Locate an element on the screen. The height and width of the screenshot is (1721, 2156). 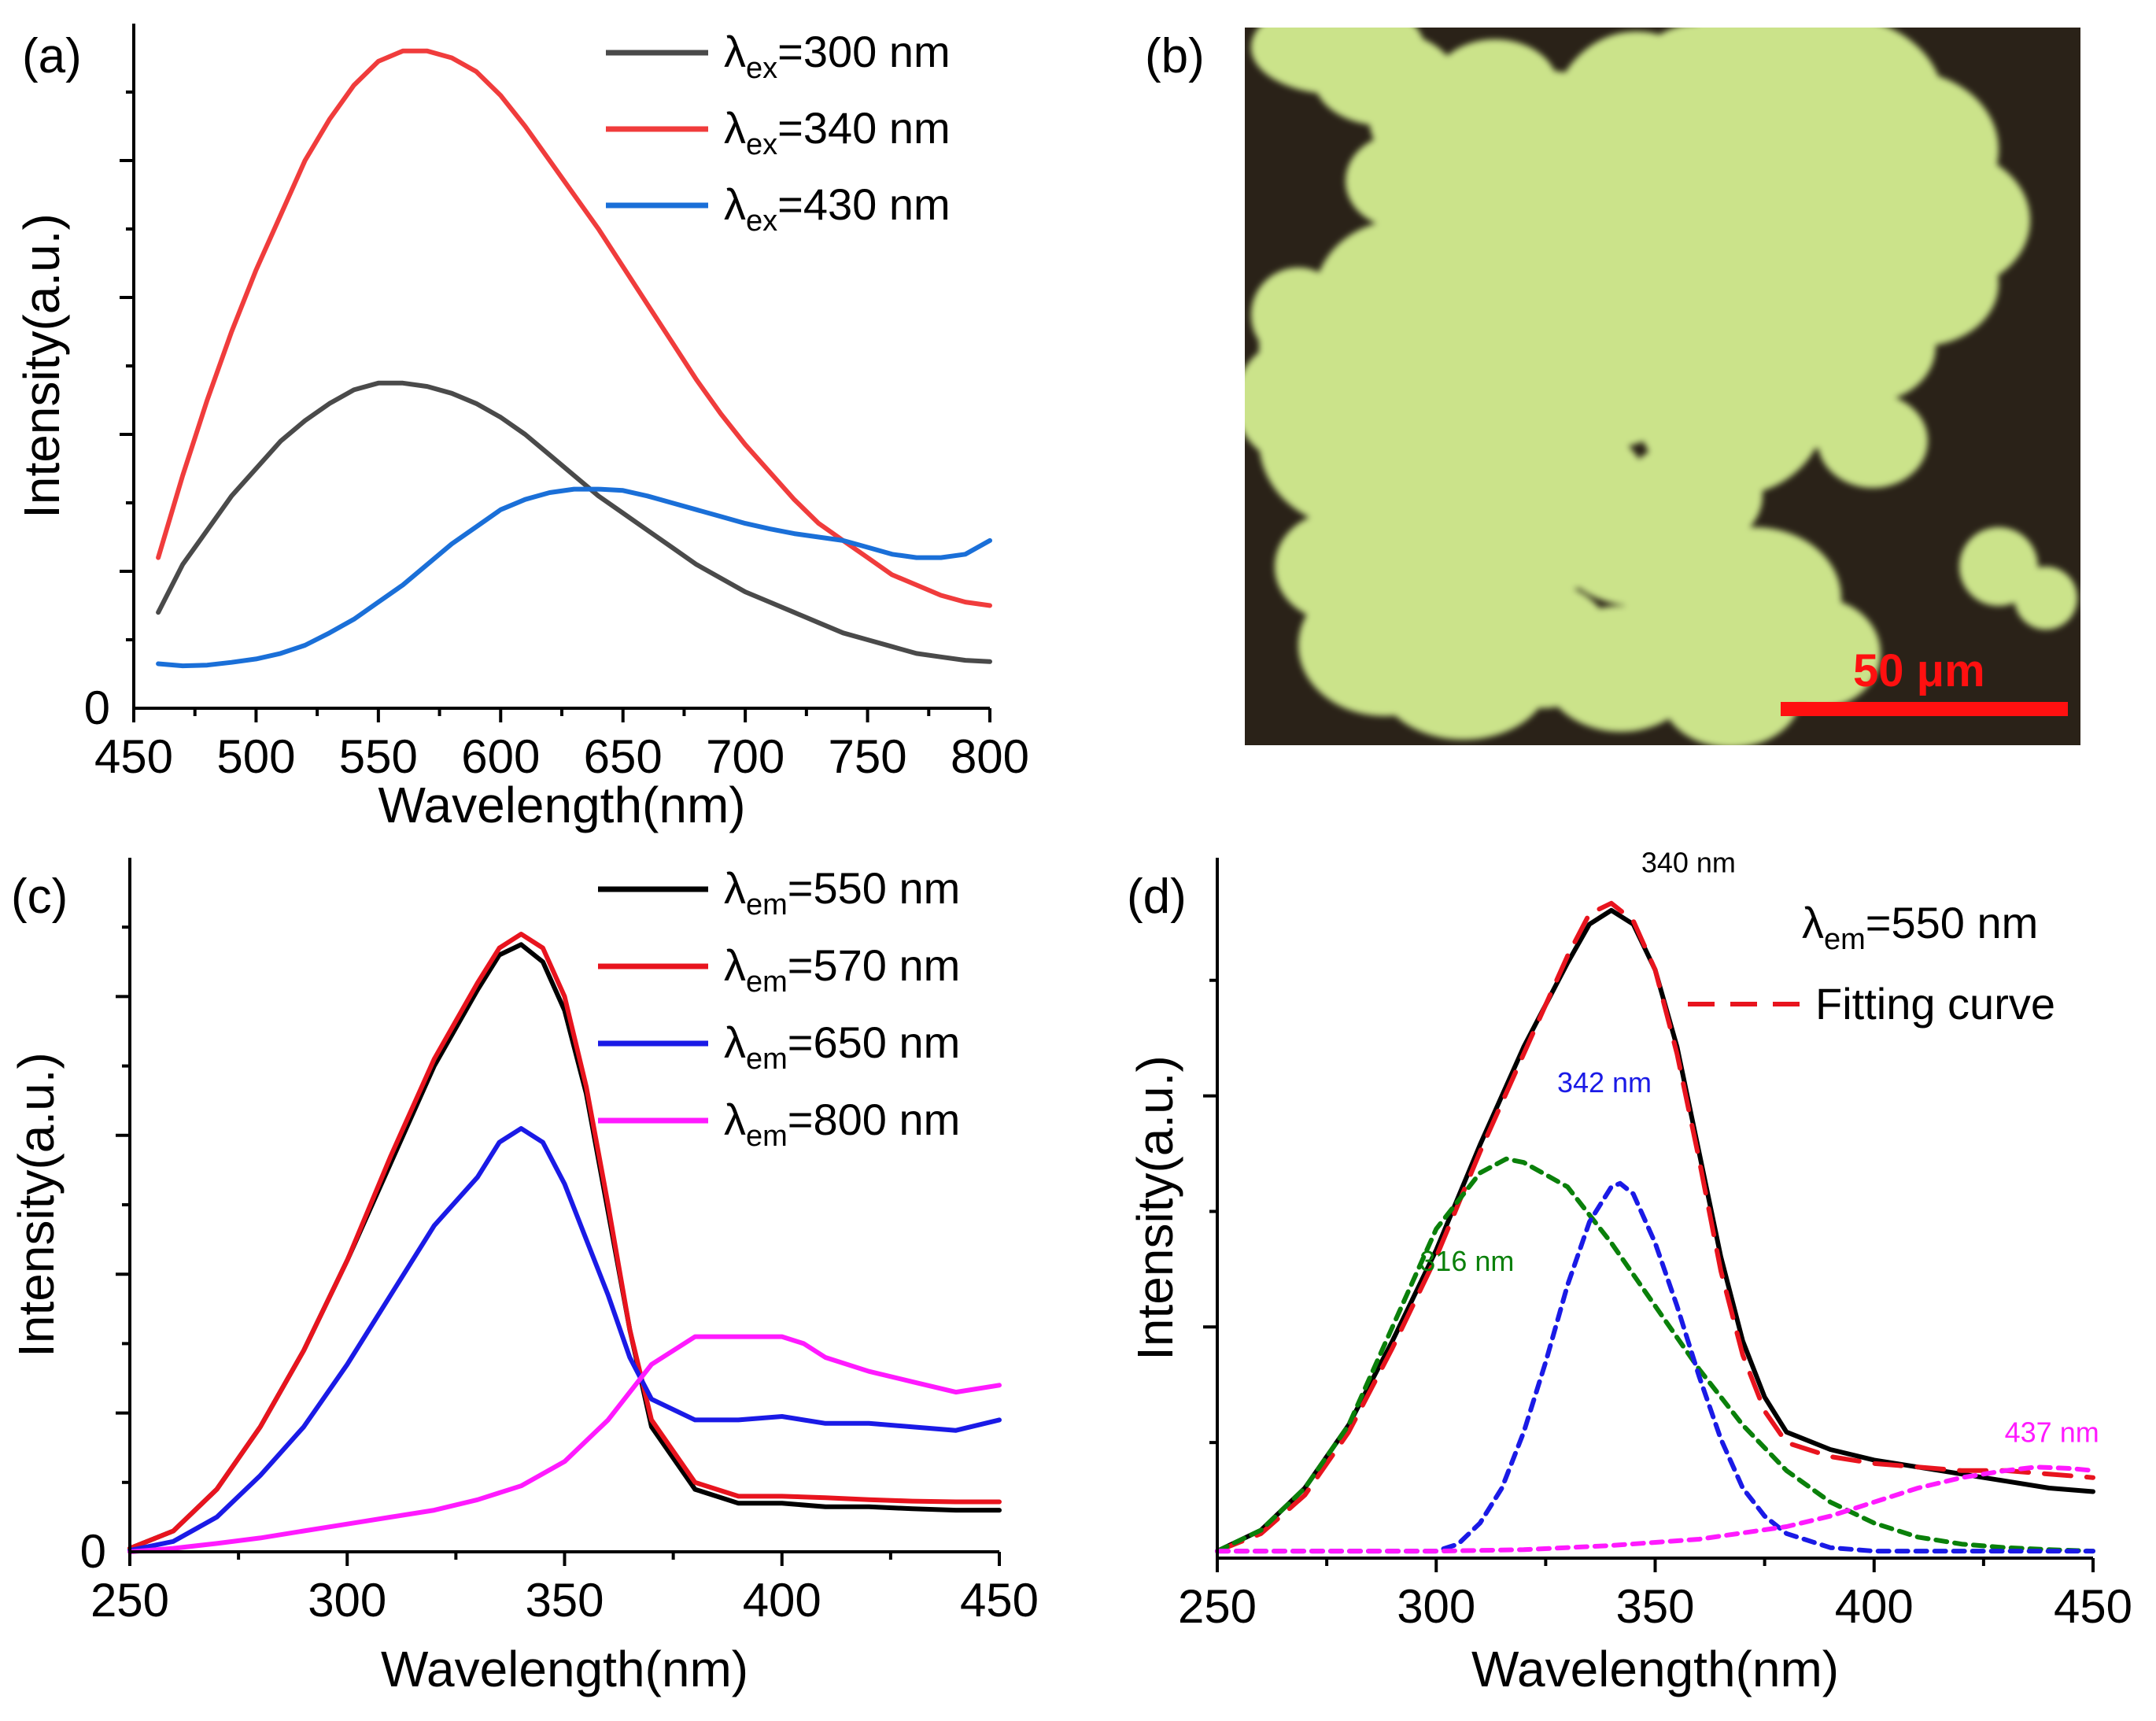
legend-label: λex=430 nm is located at coordinates (838, 208).